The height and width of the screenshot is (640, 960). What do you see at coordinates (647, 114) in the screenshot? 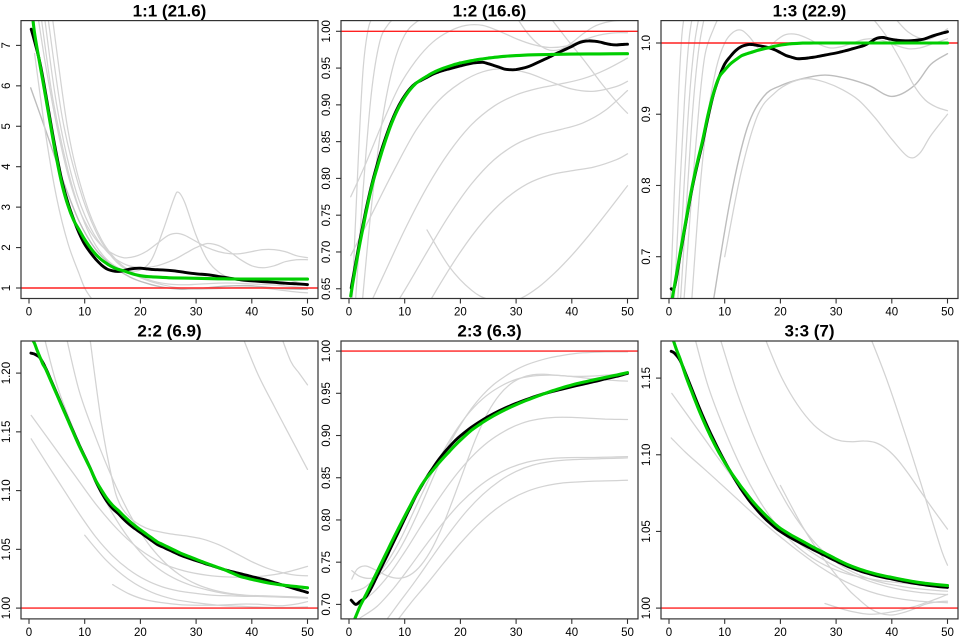
I see `svg-text: 0.9` at bounding box center [647, 114].